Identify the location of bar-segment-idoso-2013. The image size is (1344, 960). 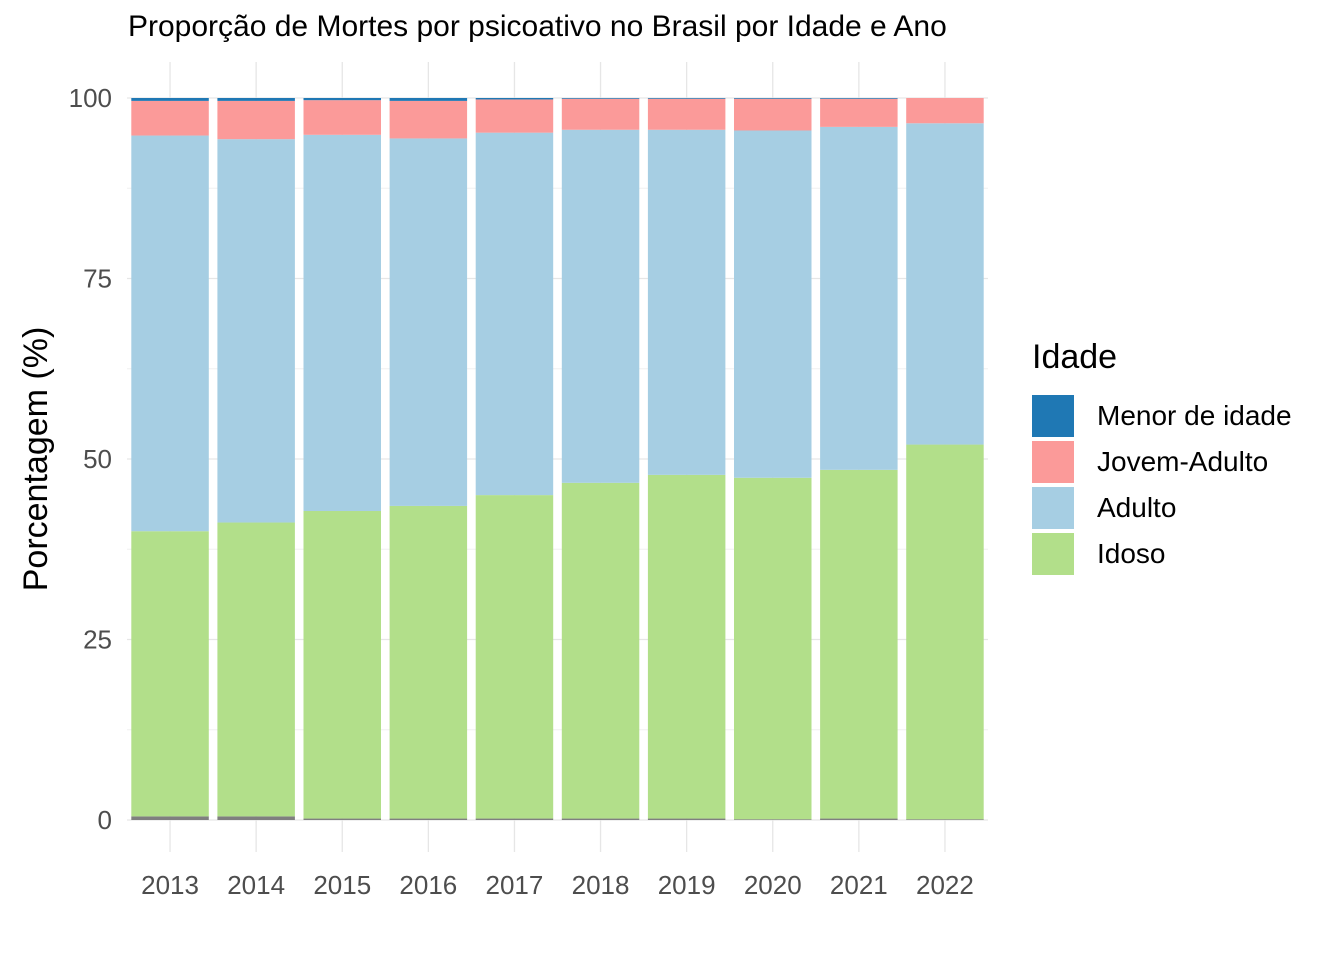
(170, 674).